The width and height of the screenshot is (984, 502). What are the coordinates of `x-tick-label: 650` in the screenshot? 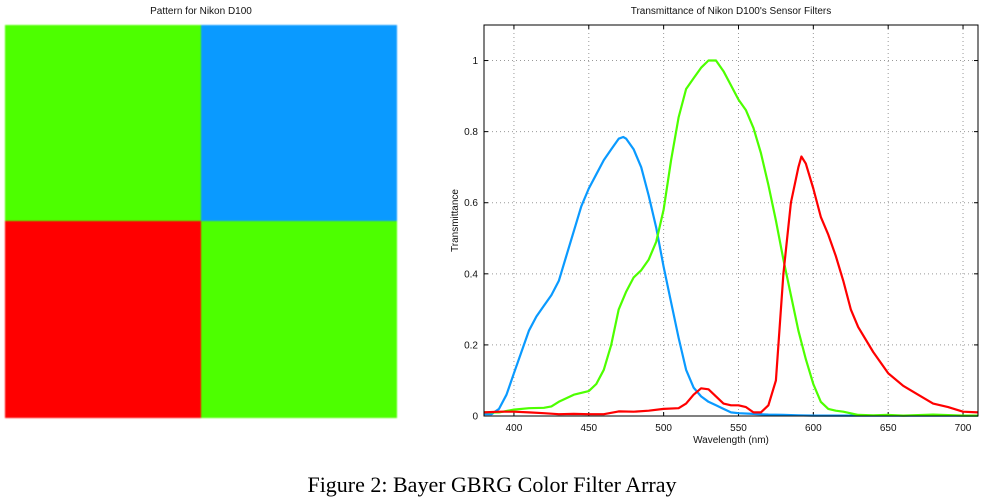 It's located at (888, 428).